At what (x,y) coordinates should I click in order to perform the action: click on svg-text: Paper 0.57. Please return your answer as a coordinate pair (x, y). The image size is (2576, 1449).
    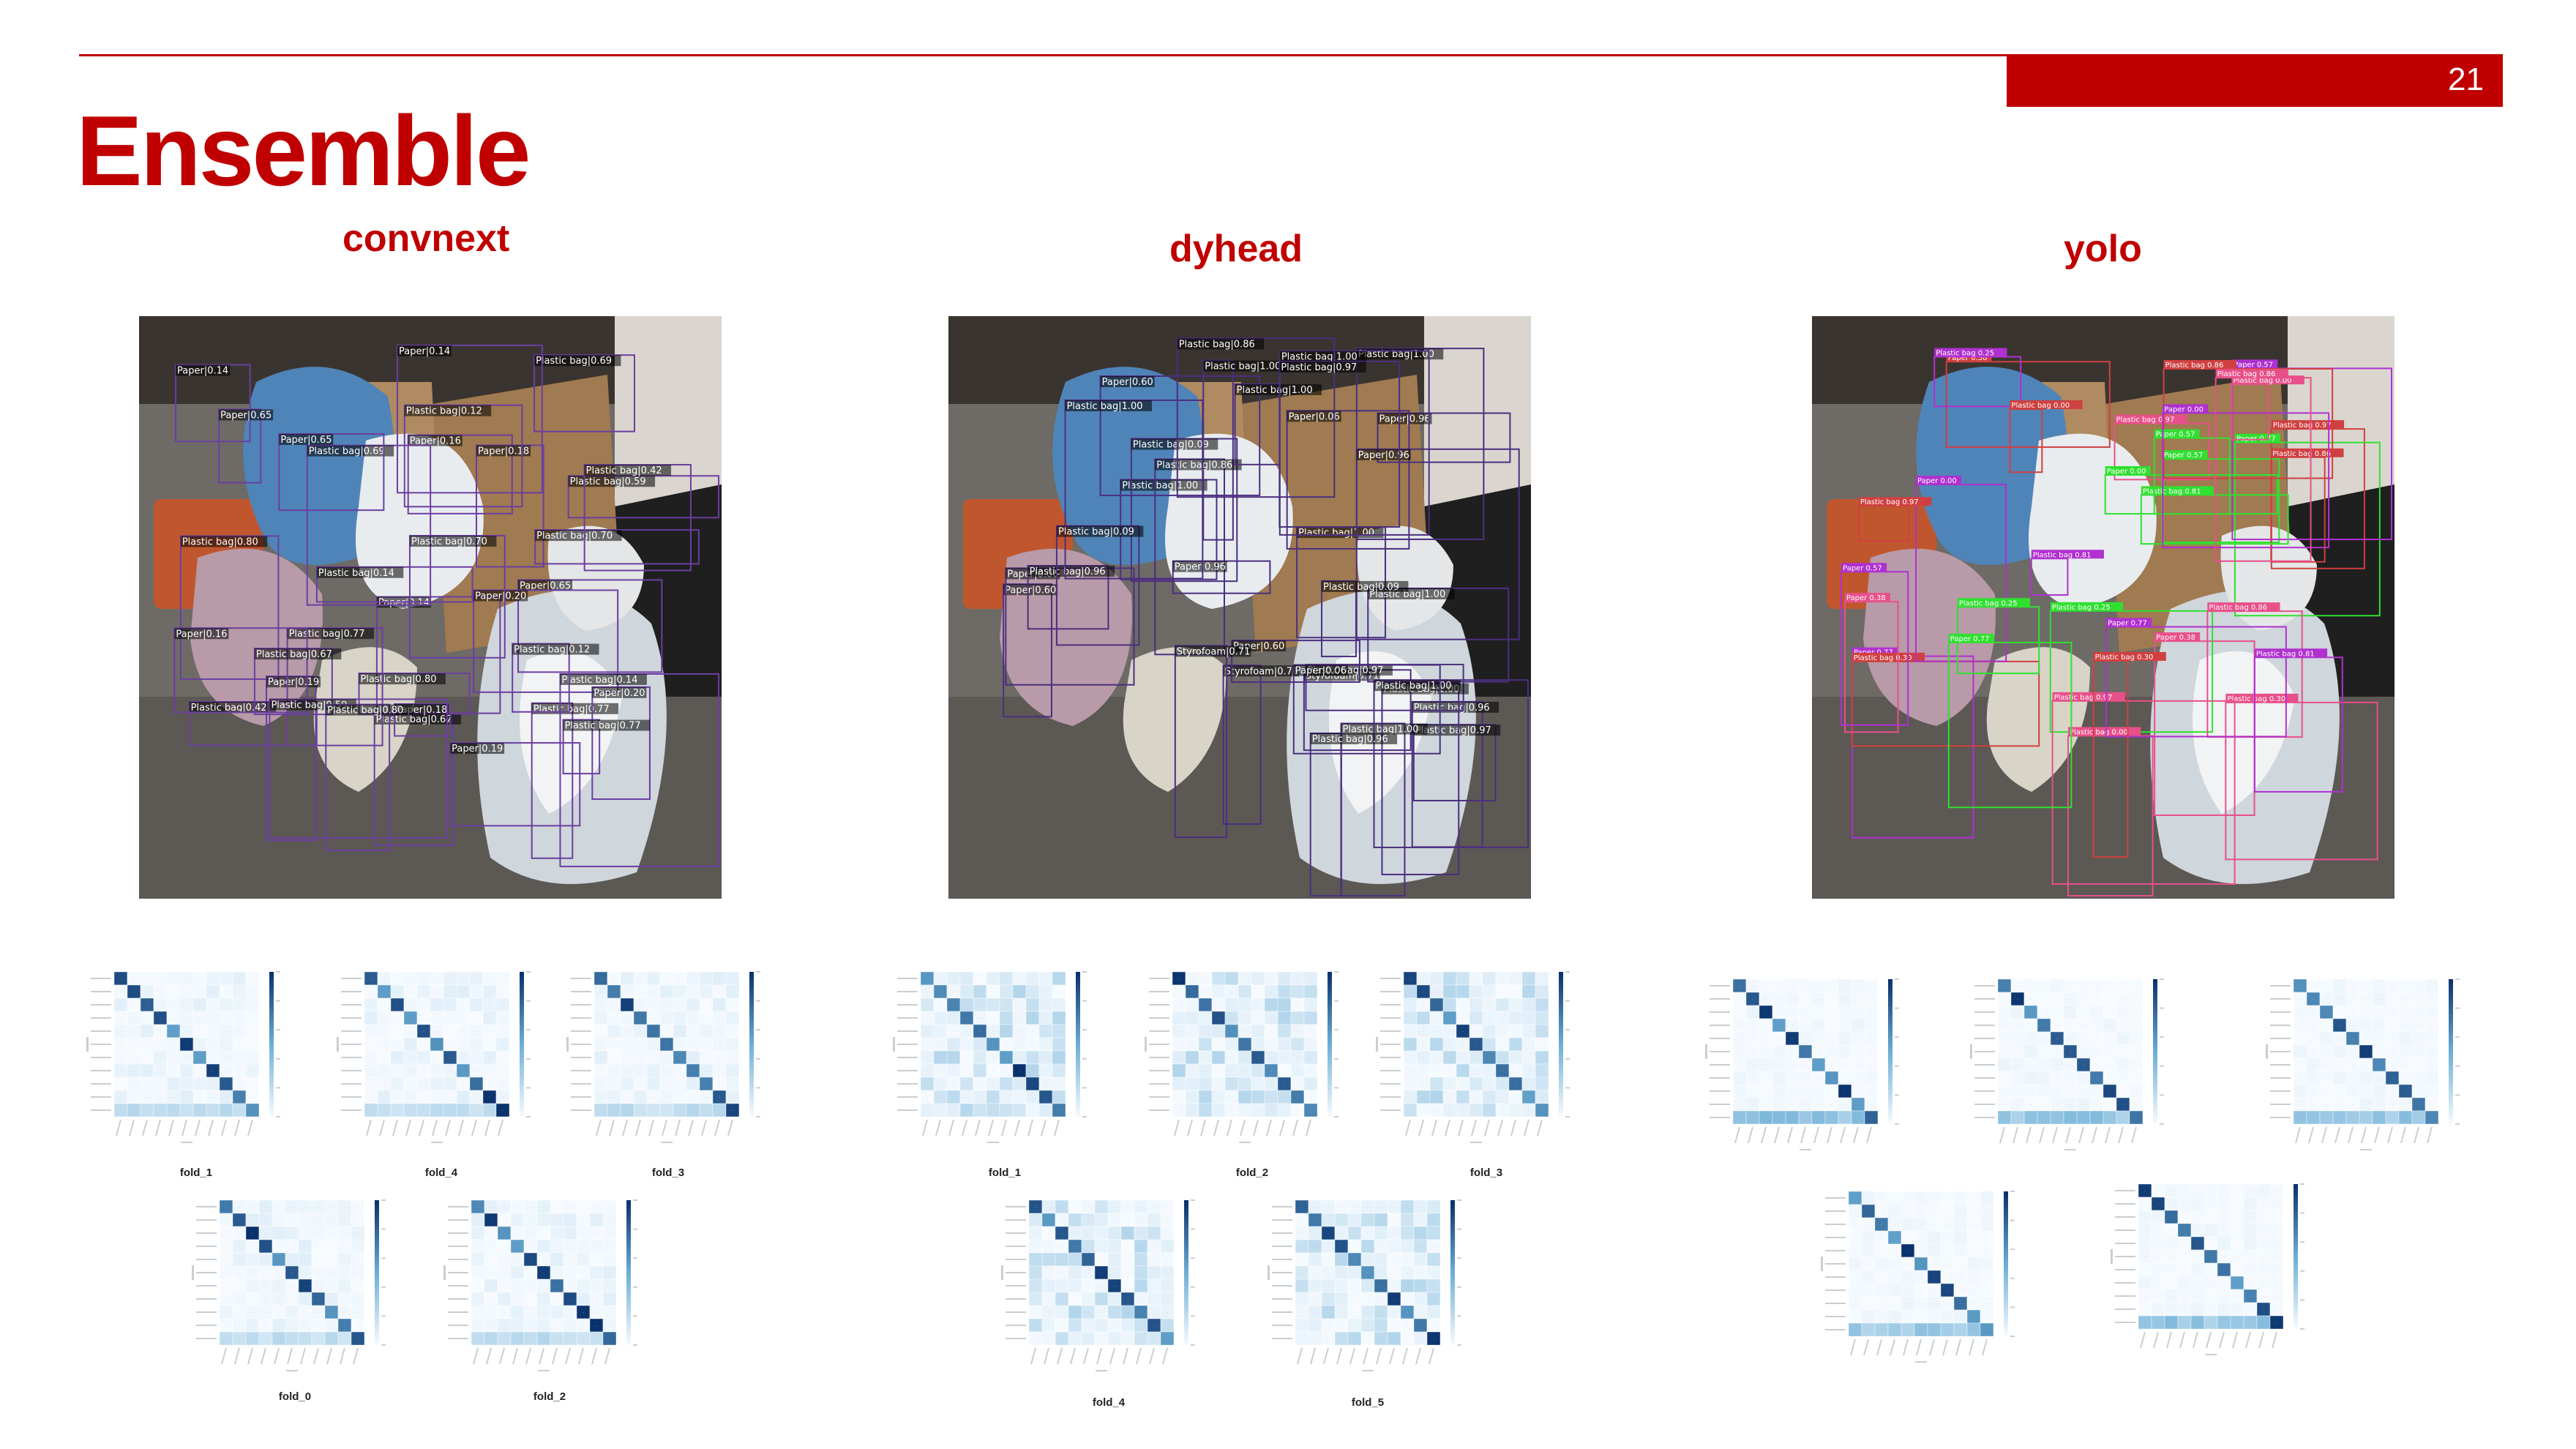
    Looking at the image, I should click on (1862, 568).